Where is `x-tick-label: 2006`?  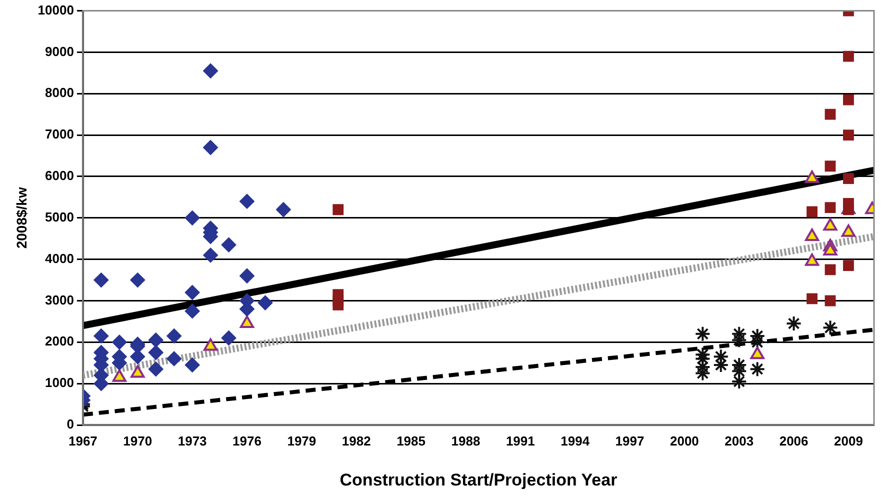
x-tick-label: 2006 is located at coordinates (793, 440).